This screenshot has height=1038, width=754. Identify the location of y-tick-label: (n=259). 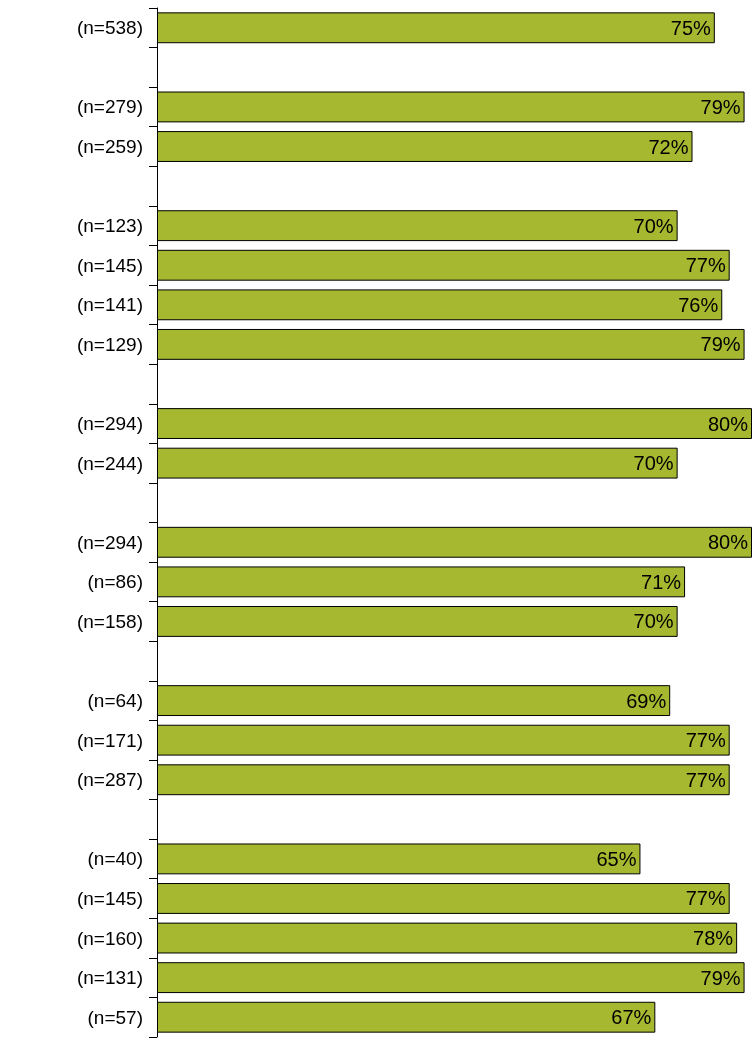
(109, 147).